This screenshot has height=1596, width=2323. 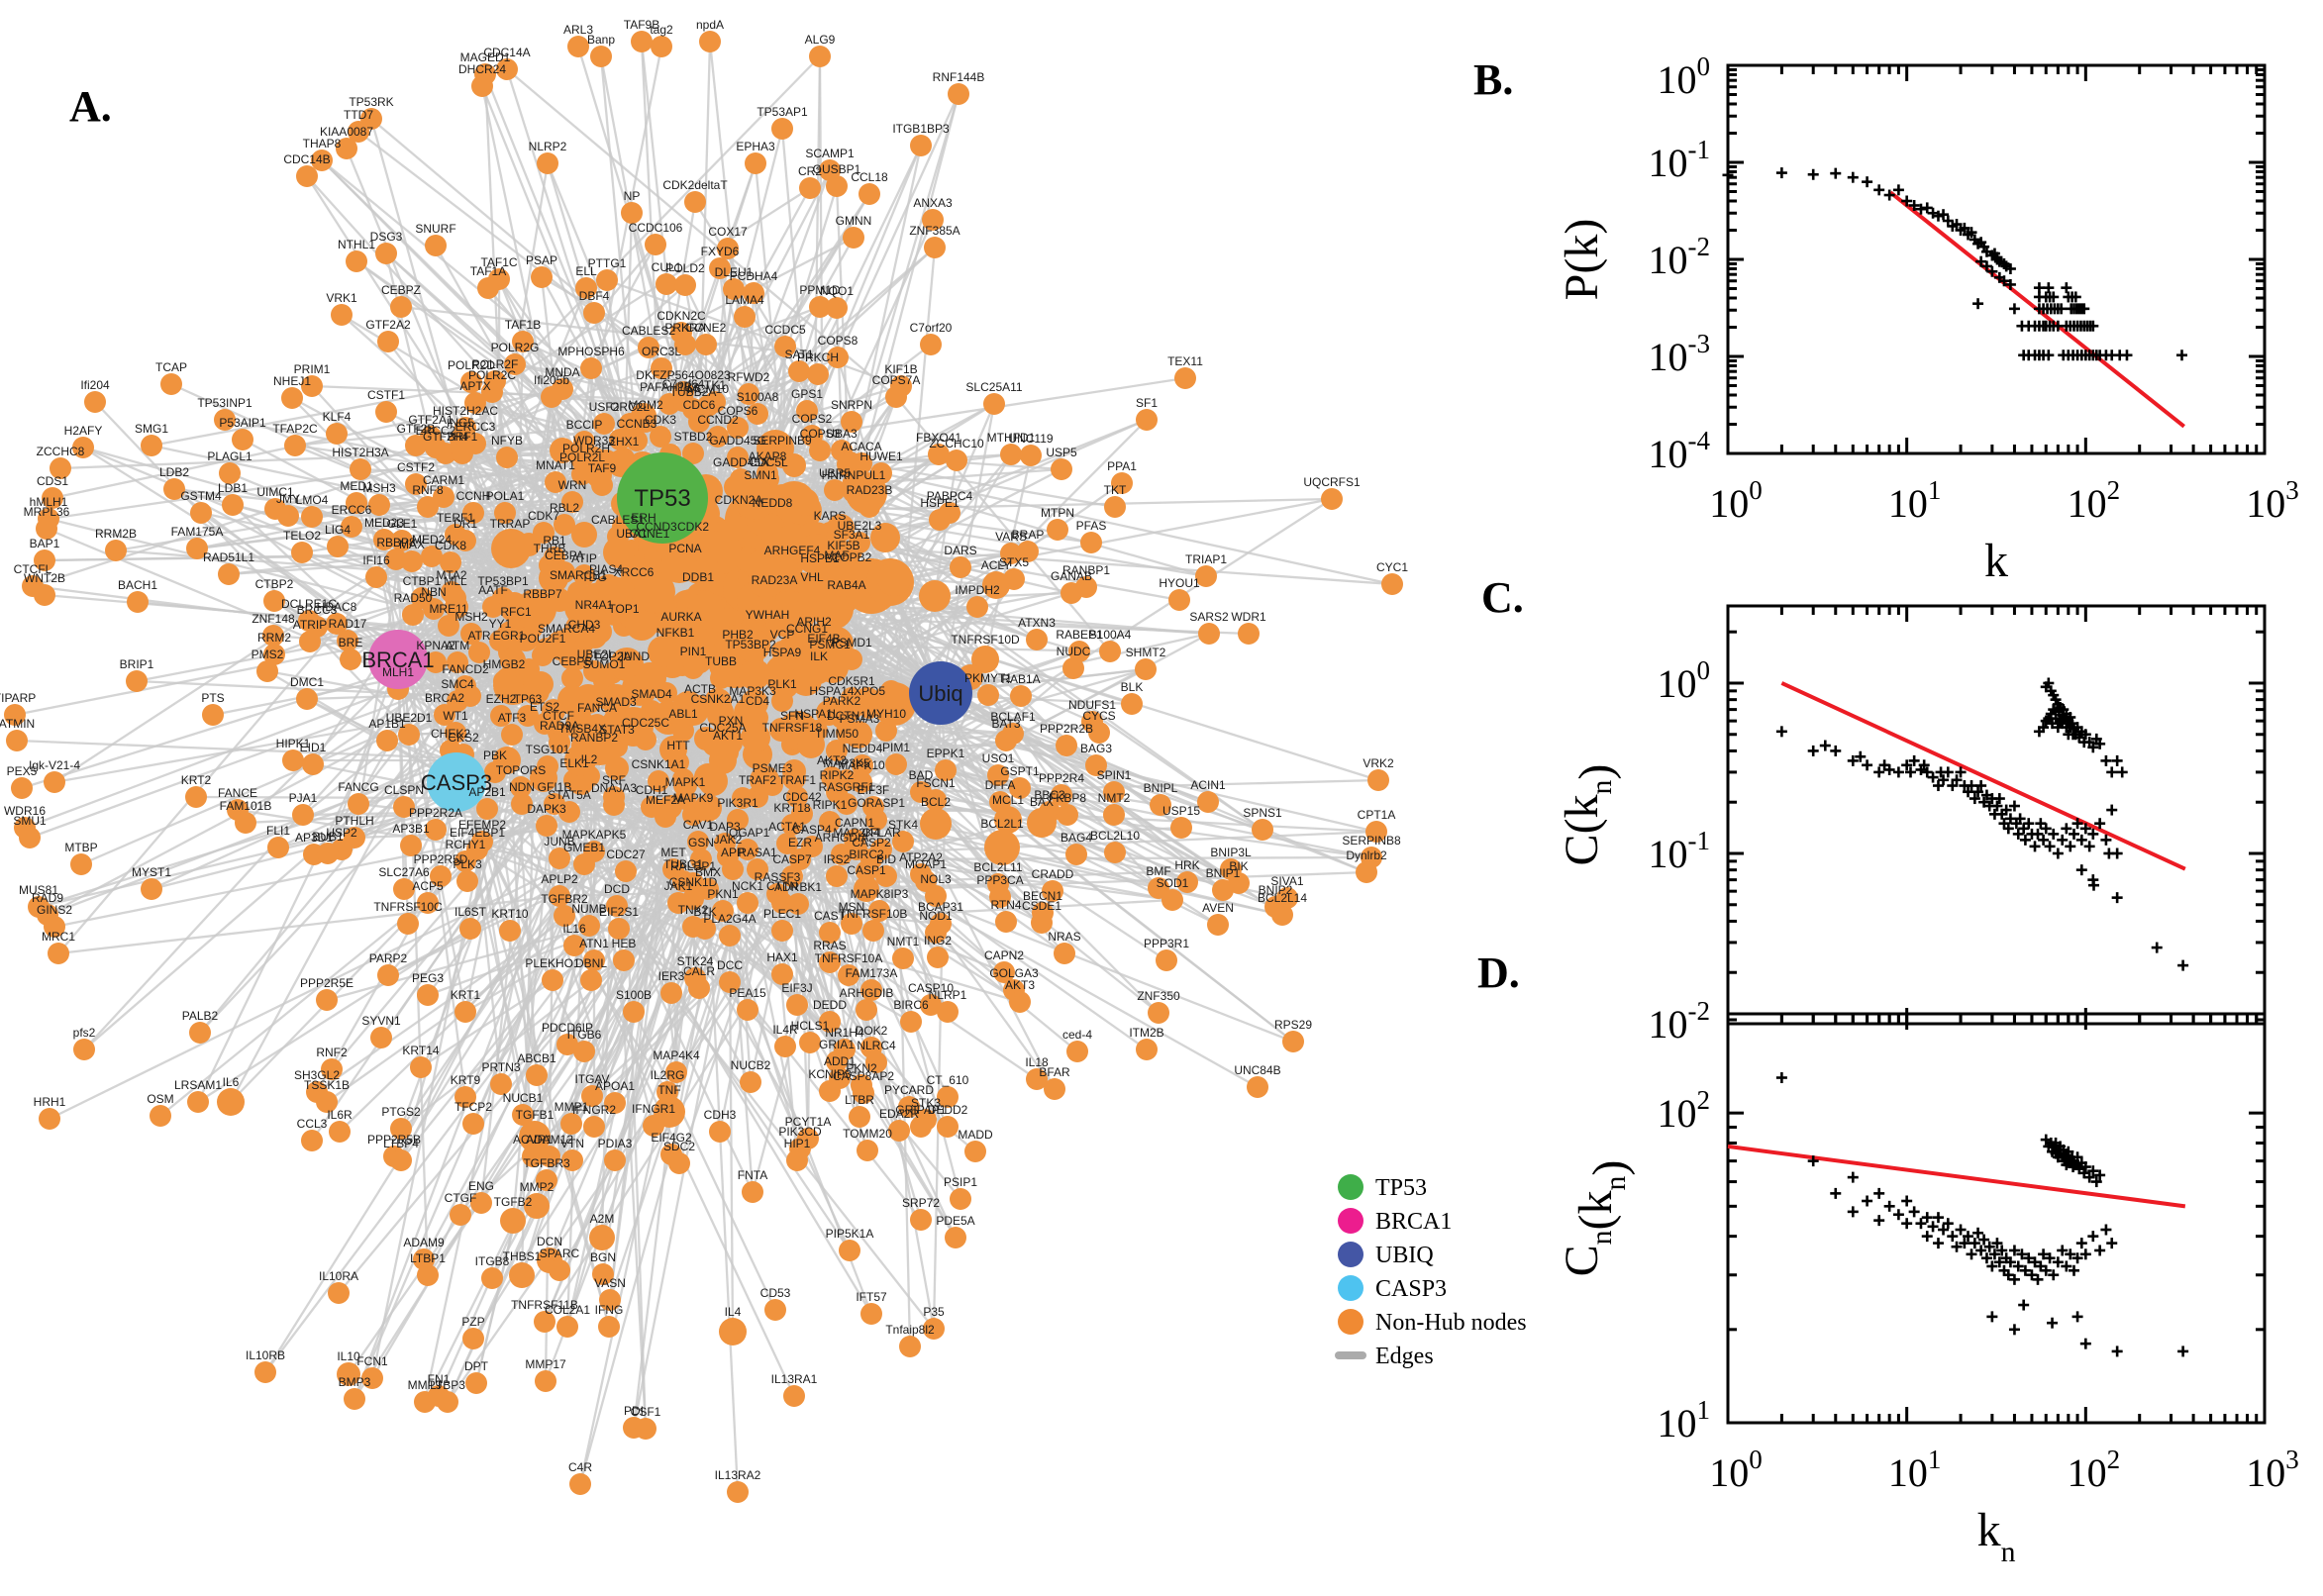 I want to click on node-label: CRADD, so click(x=1053, y=874).